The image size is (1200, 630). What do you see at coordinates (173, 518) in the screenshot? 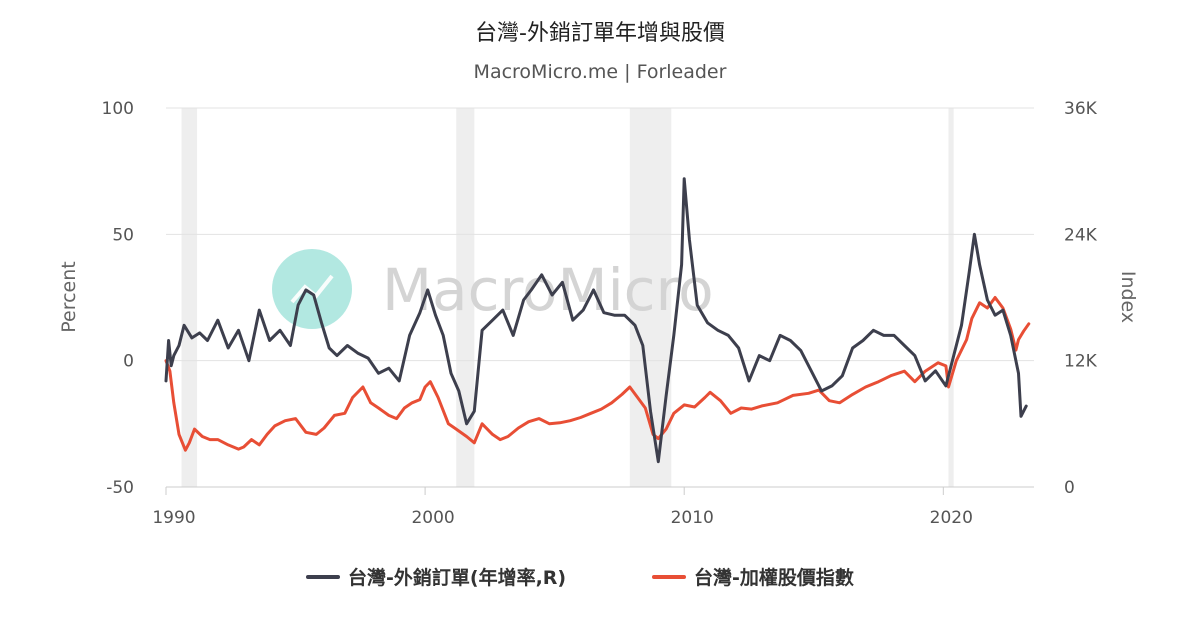
I see `x-tick-label: 1990` at bounding box center [173, 518].